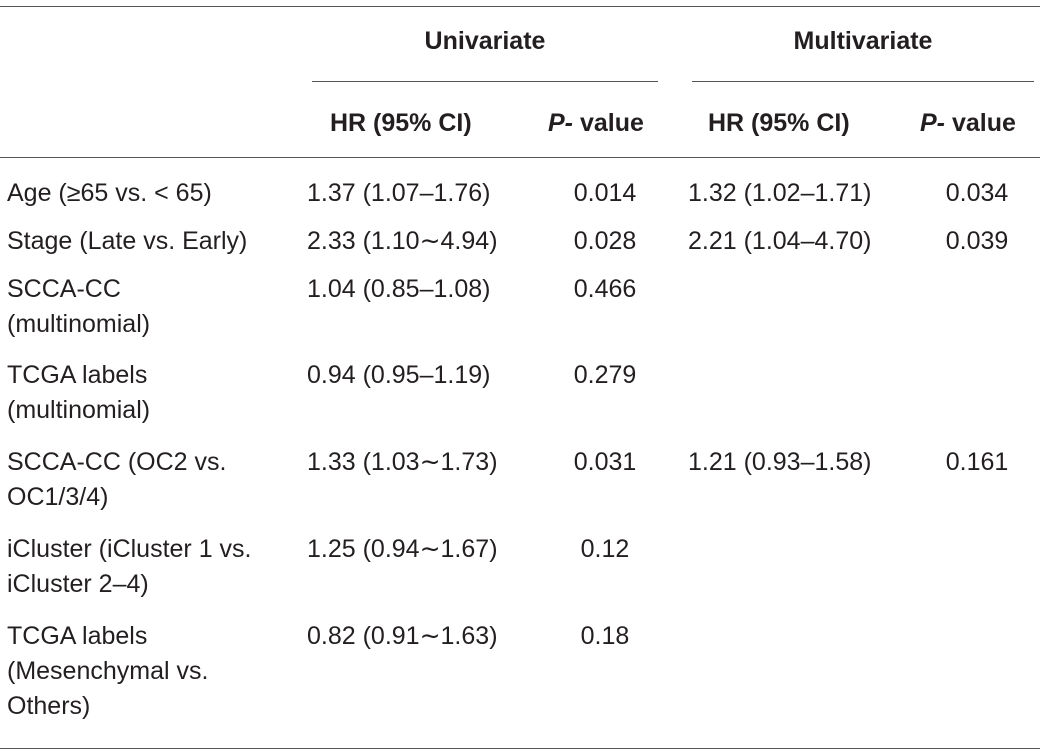 This screenshot has height=756, width=1040. I want to click on univariate-hr-value: 1.25 (0.94∼1.67), so click(402, 549).